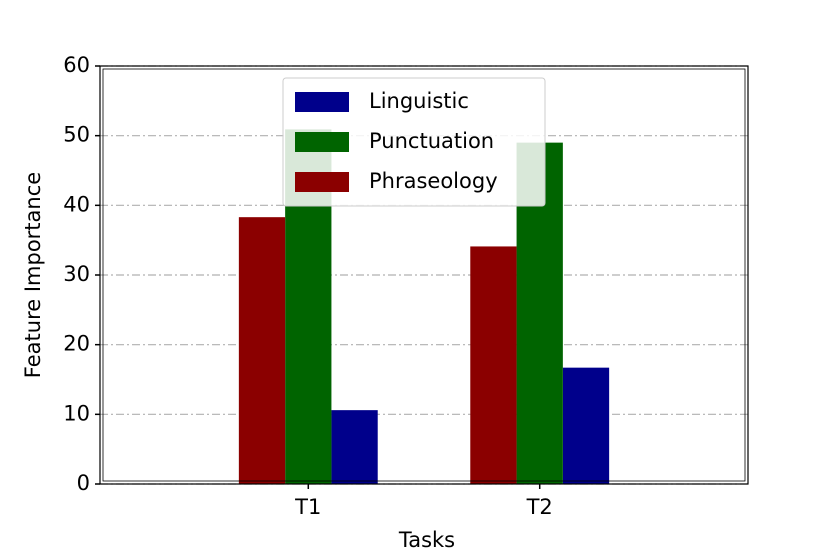  What do you see at coordinates (307, 507) in the screenshot?
I see `x-tick-label: T1` at bounding box center [307, 507].